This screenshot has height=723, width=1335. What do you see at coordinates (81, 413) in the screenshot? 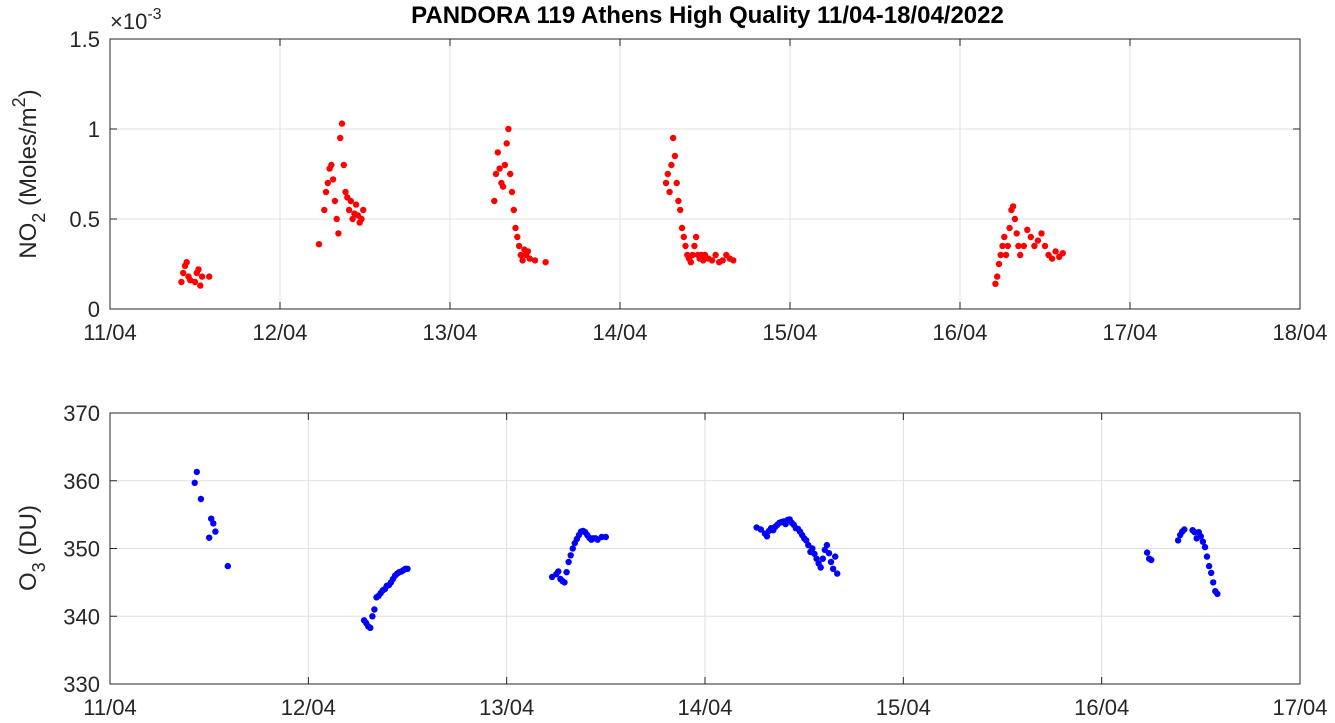
I see `y-tick-label: 370` at bounding box center [81, 413].